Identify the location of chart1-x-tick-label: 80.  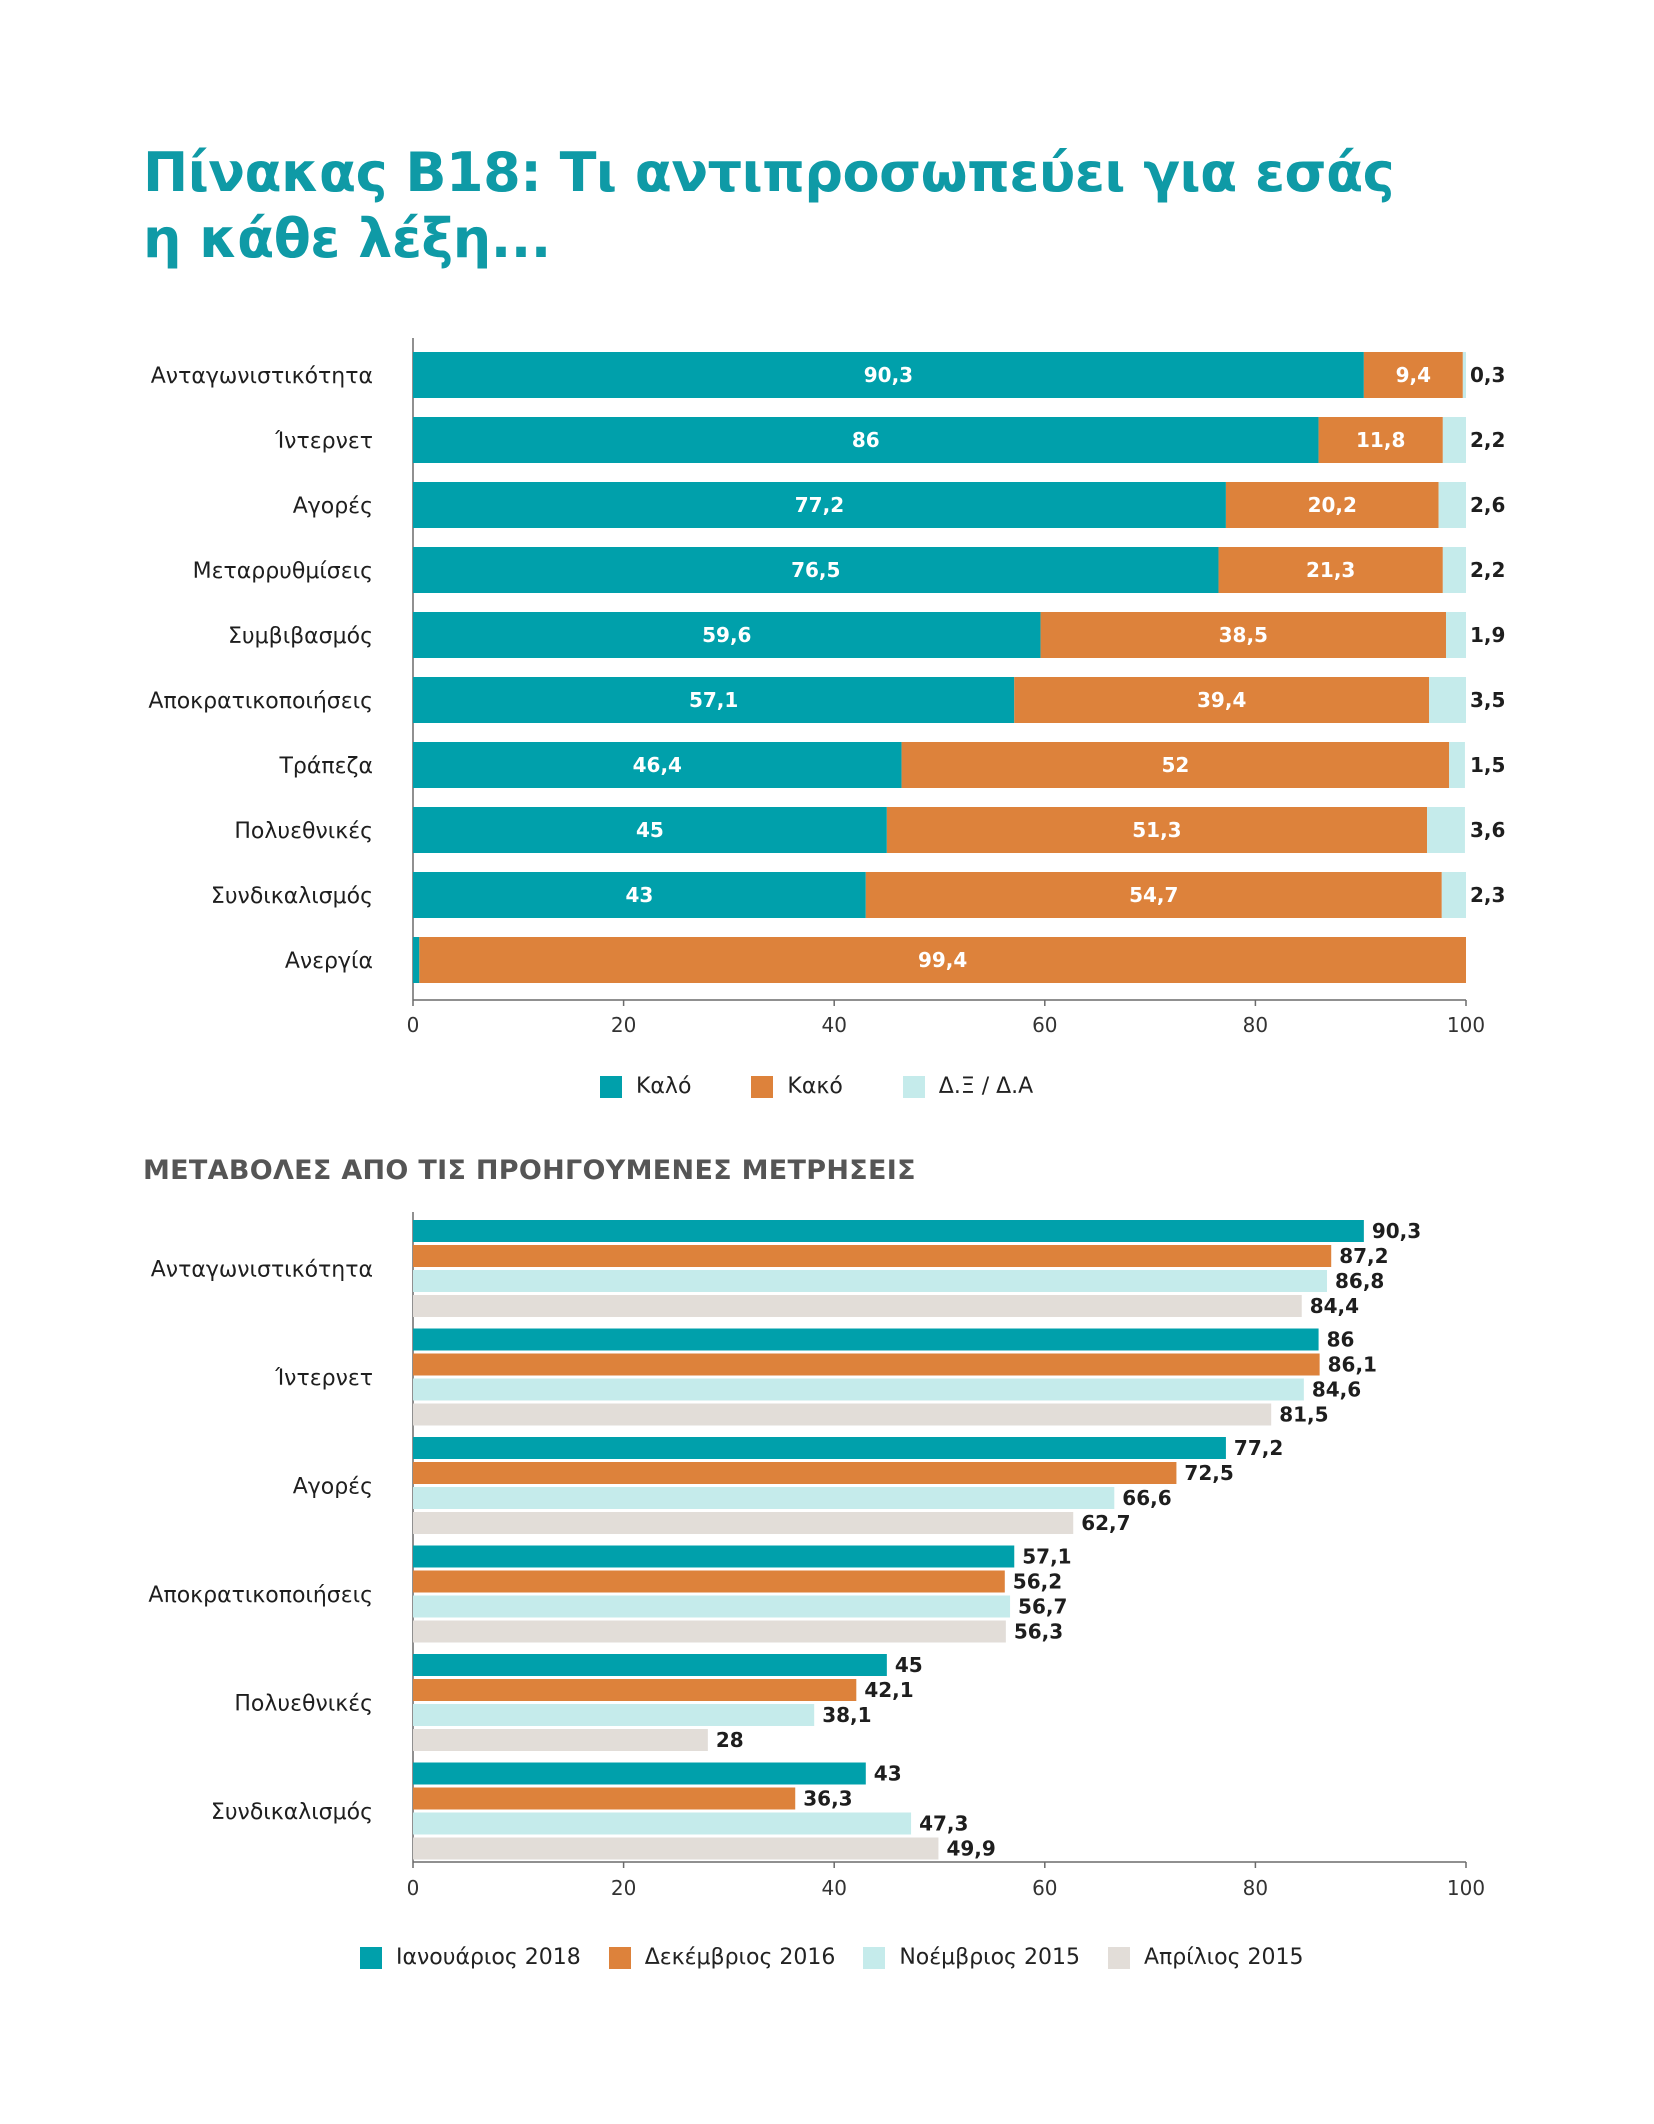
(1255, 1025).